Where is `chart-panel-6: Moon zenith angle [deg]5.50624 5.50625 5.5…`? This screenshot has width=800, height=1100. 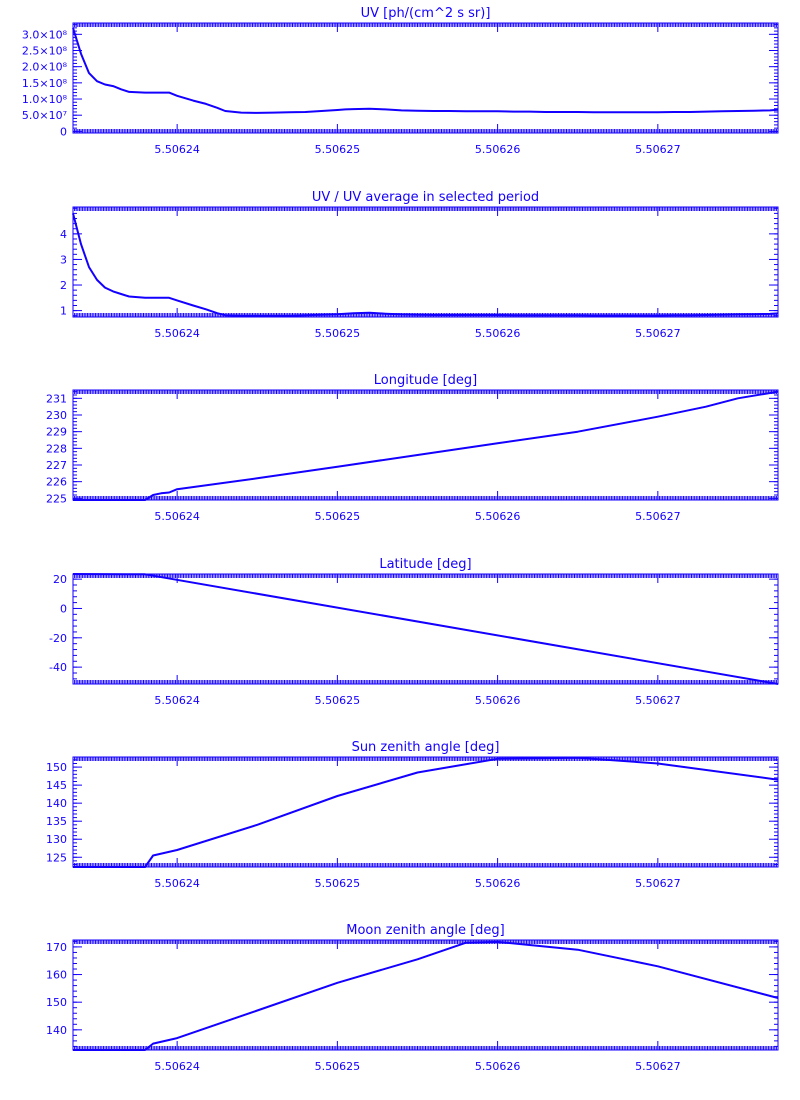
chart-panel-6: Moon zenith angle [deg]5.50624 5.50625 5.5… is located at coordinates (412, 998).